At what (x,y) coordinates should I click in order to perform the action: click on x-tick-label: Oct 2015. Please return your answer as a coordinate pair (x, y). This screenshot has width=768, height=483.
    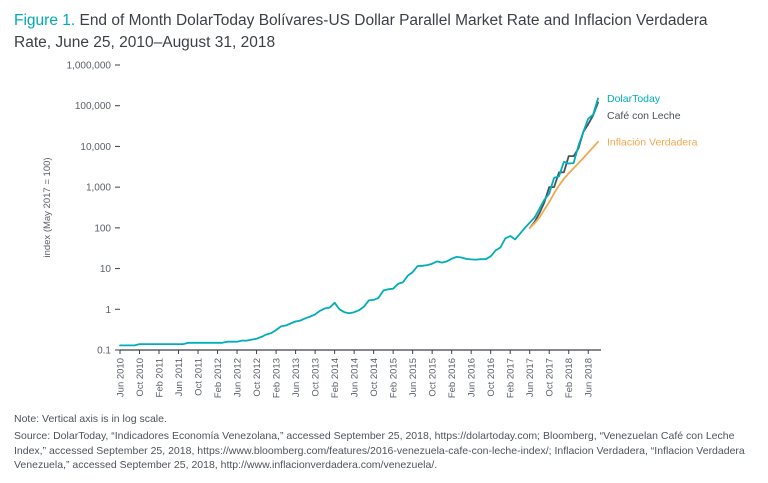
    Looking at the image, I should click on (433, 377).